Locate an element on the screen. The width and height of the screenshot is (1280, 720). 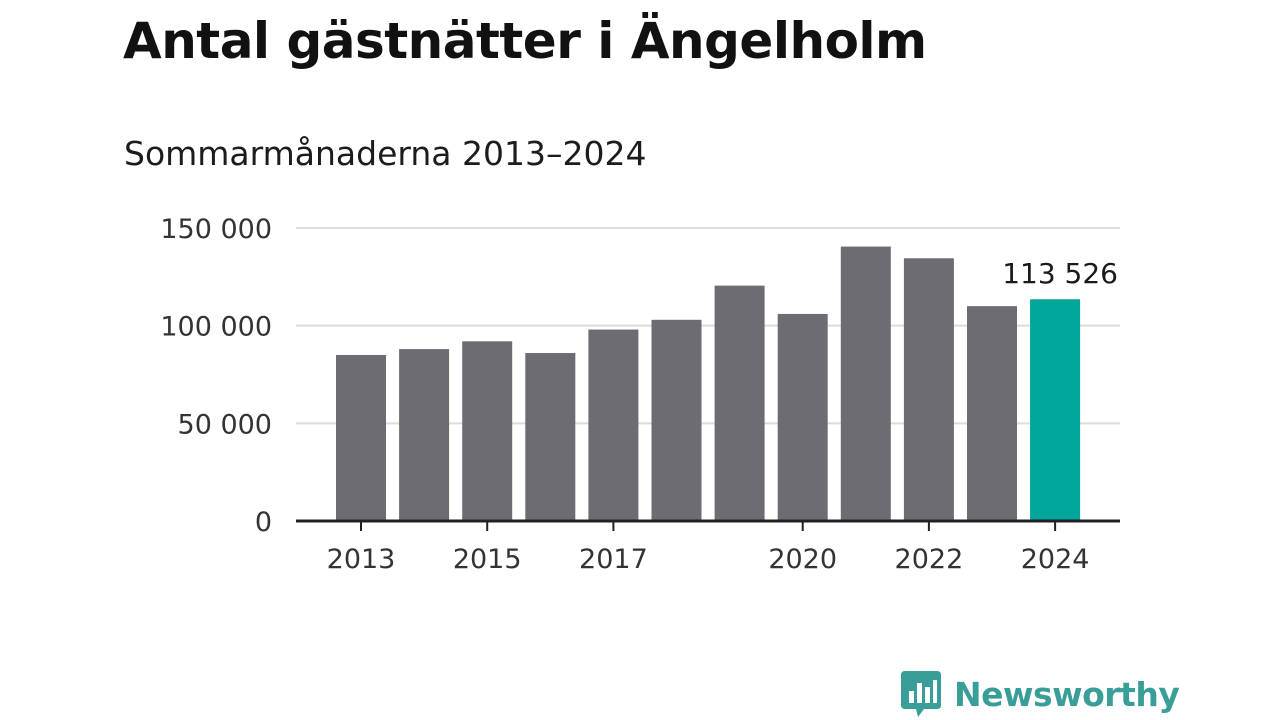
newsworthy-logo: Newsworthy is located at coordinates (1040, 694).